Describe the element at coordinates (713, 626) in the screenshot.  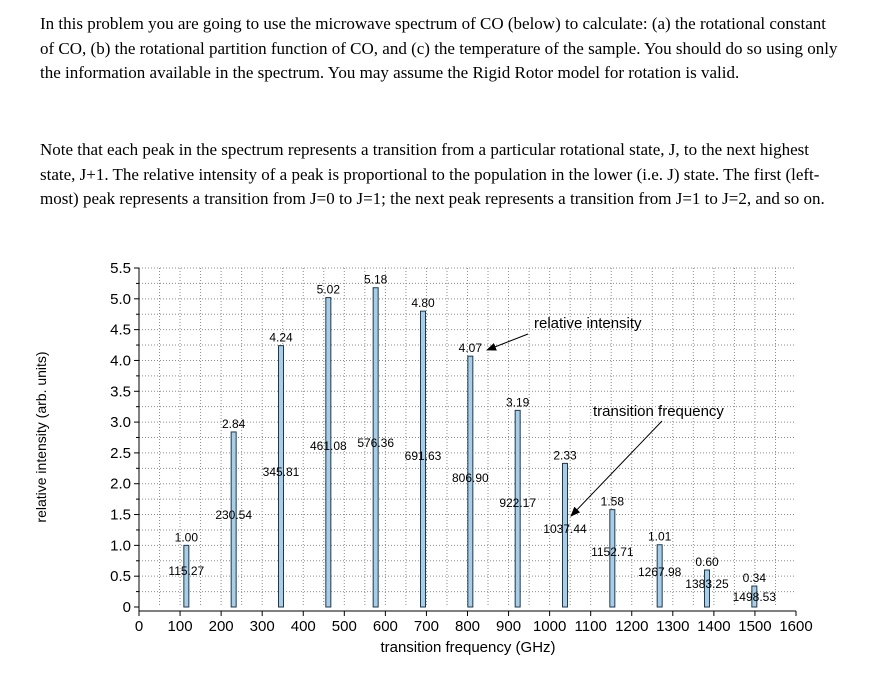
I see `x-tick-label: 1400` at that location.